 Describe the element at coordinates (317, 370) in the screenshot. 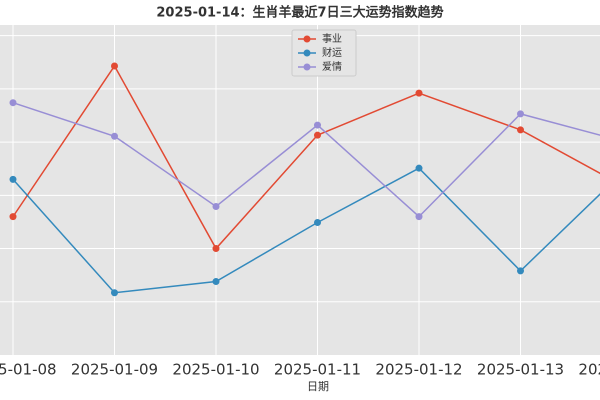

I see `x-tick-label: 2025-01-11` at that location.